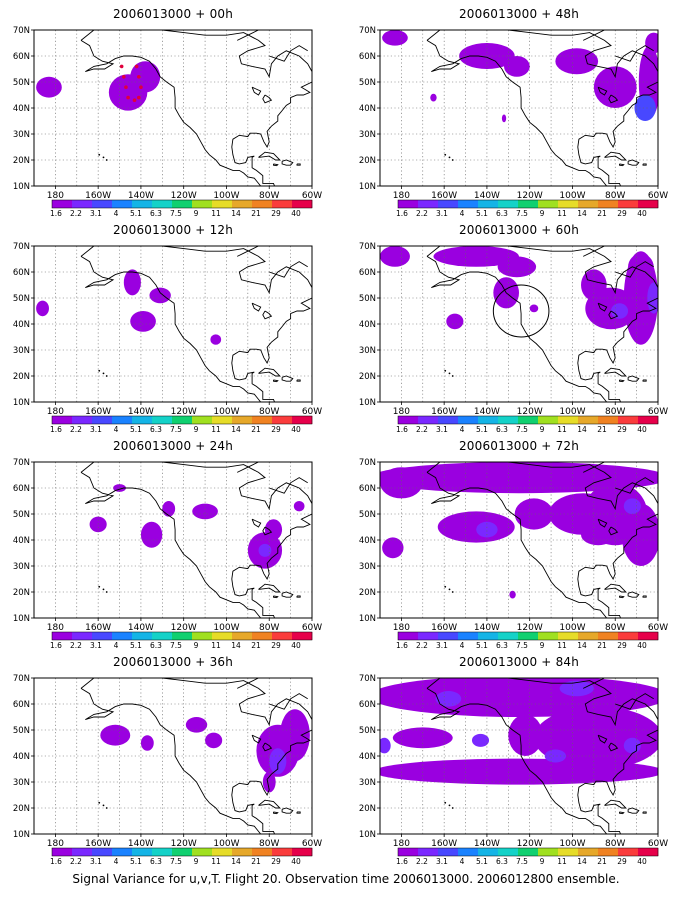 This screenshot has width=692, height=900. What do you see at coordinates (615, 628) in the screenshot?
I see `lon-tick-label: 80W` at bounding box center [615, 628].